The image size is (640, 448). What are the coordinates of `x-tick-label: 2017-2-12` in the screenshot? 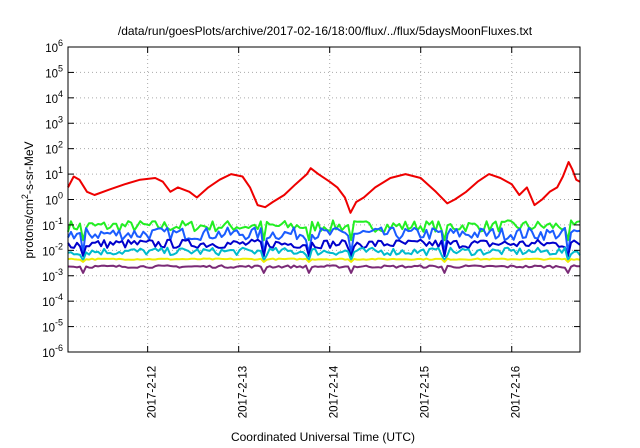 It's located at (153, 392).